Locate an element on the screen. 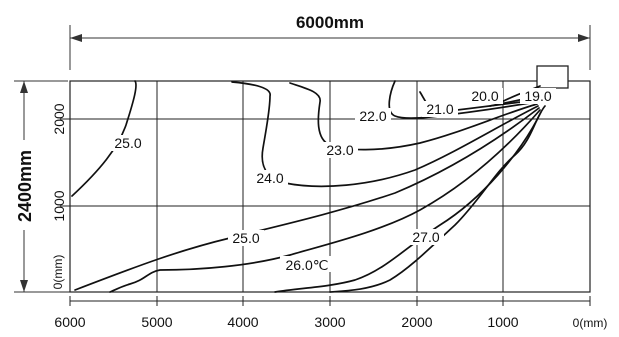 The image size is (619, 337). x-tick-label-1000: 1000 is located at coordinates (502, 322).